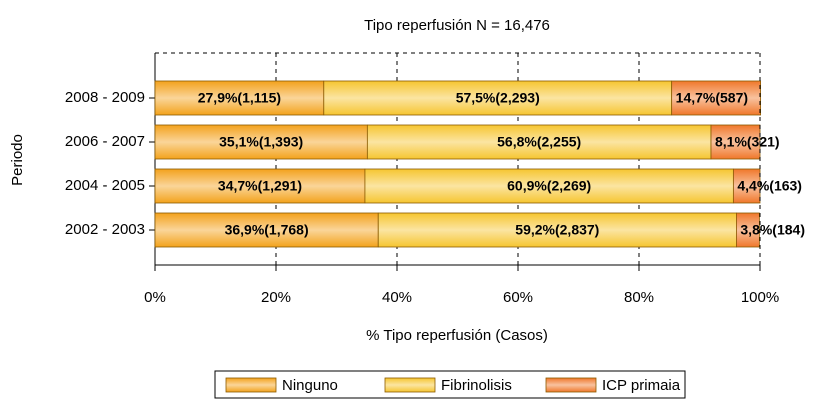  I want to click on data-label: 8,1%(321), so click(747, 142).